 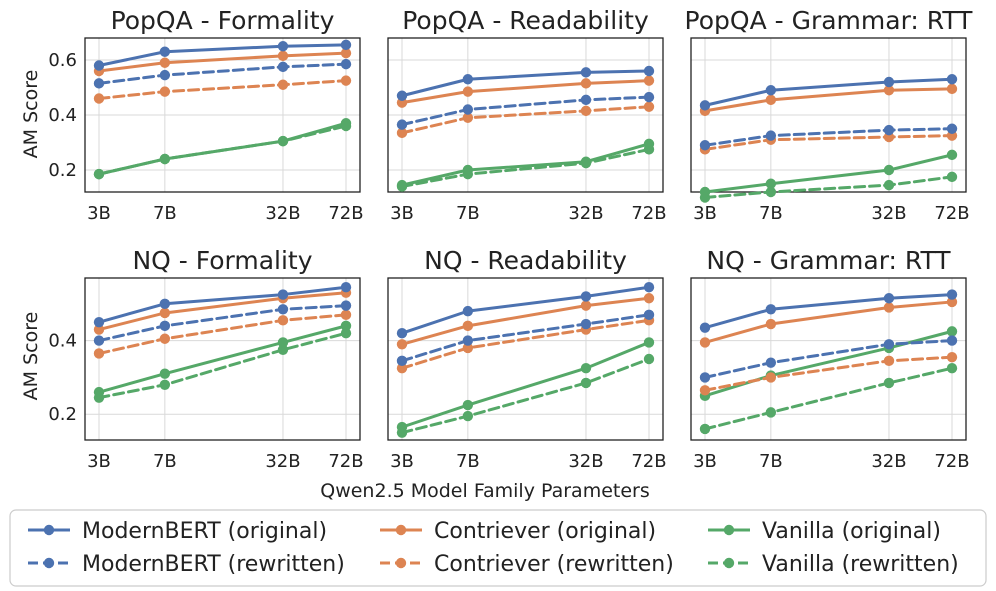 What do you see at coordinates (518, 531) in the screenshot?
I see `legend-item: Contriever (original)` at bounding box center [518, 531].